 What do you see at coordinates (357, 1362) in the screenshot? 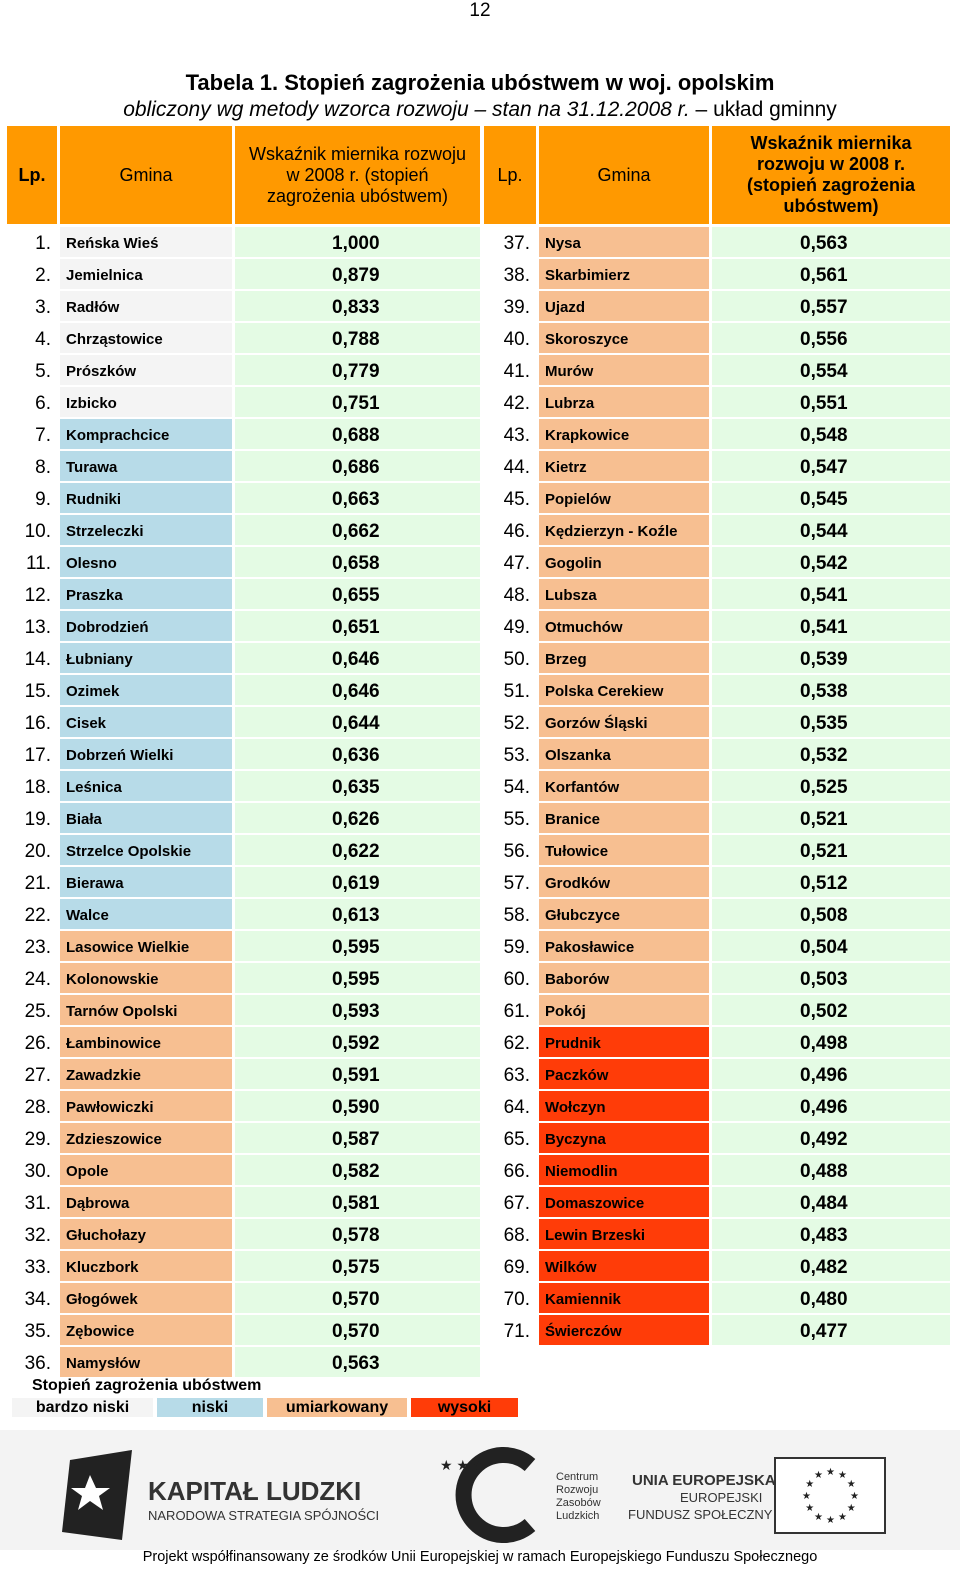
I see `row-value: 0,563` at bounding box center [357, 1362].